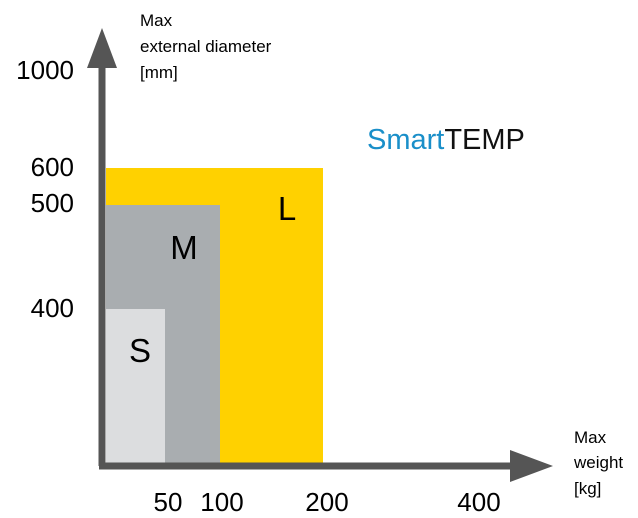 The height and width of the screenshot is (518, 638). I want to click on brand-logo: SmartTEMP, so click(446, 140).